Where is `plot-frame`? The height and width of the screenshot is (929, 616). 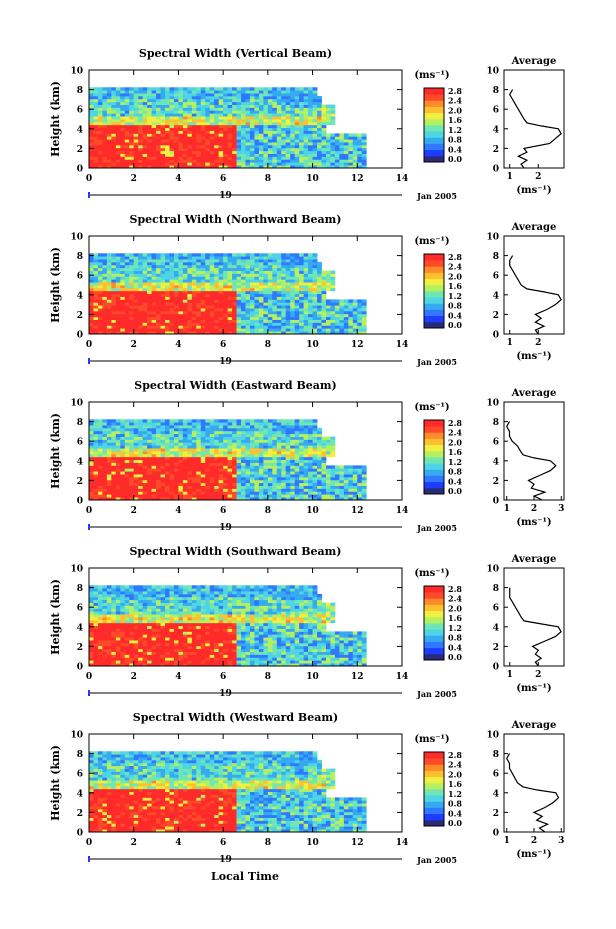
plot-frame is located at coordinates (245, 451).